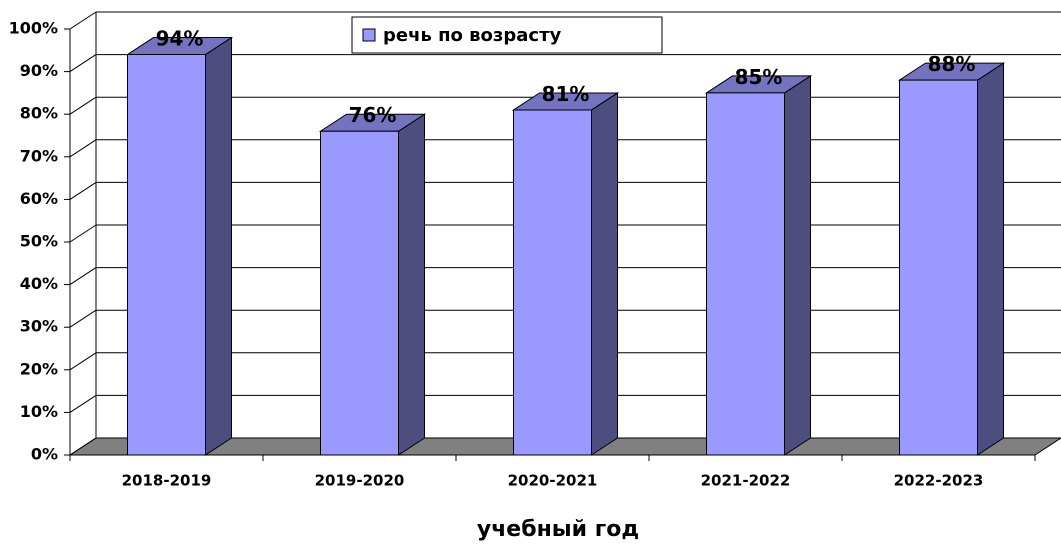  What do you see at coordinates (553, 481) in the screenshot?
I see `x-tick-label: 2020-2021` at bounding box center [553, 481].